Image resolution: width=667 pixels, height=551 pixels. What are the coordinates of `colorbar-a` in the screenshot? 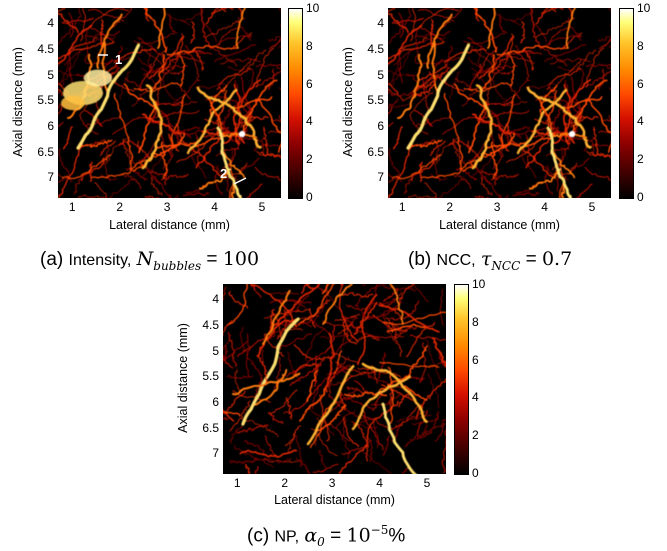 It's located at (295, 103).